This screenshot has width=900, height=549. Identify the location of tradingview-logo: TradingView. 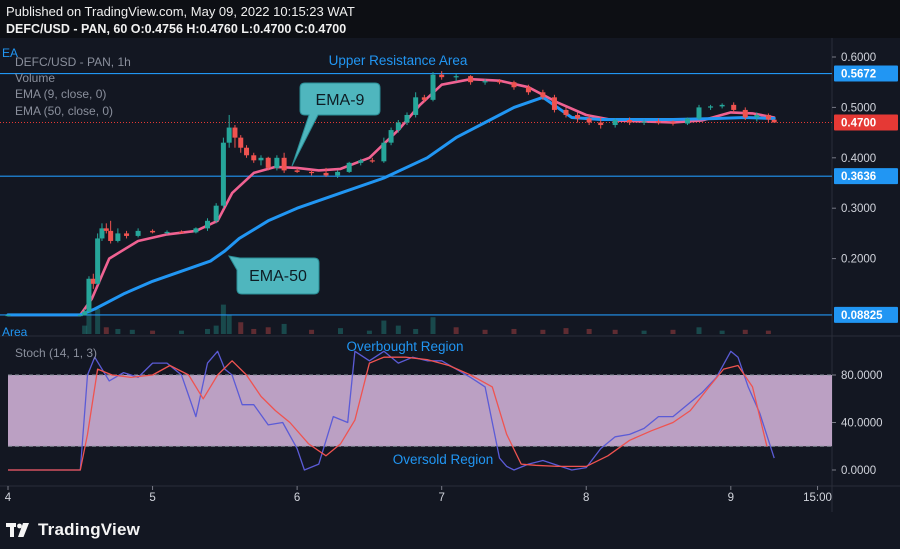
(73, 530).